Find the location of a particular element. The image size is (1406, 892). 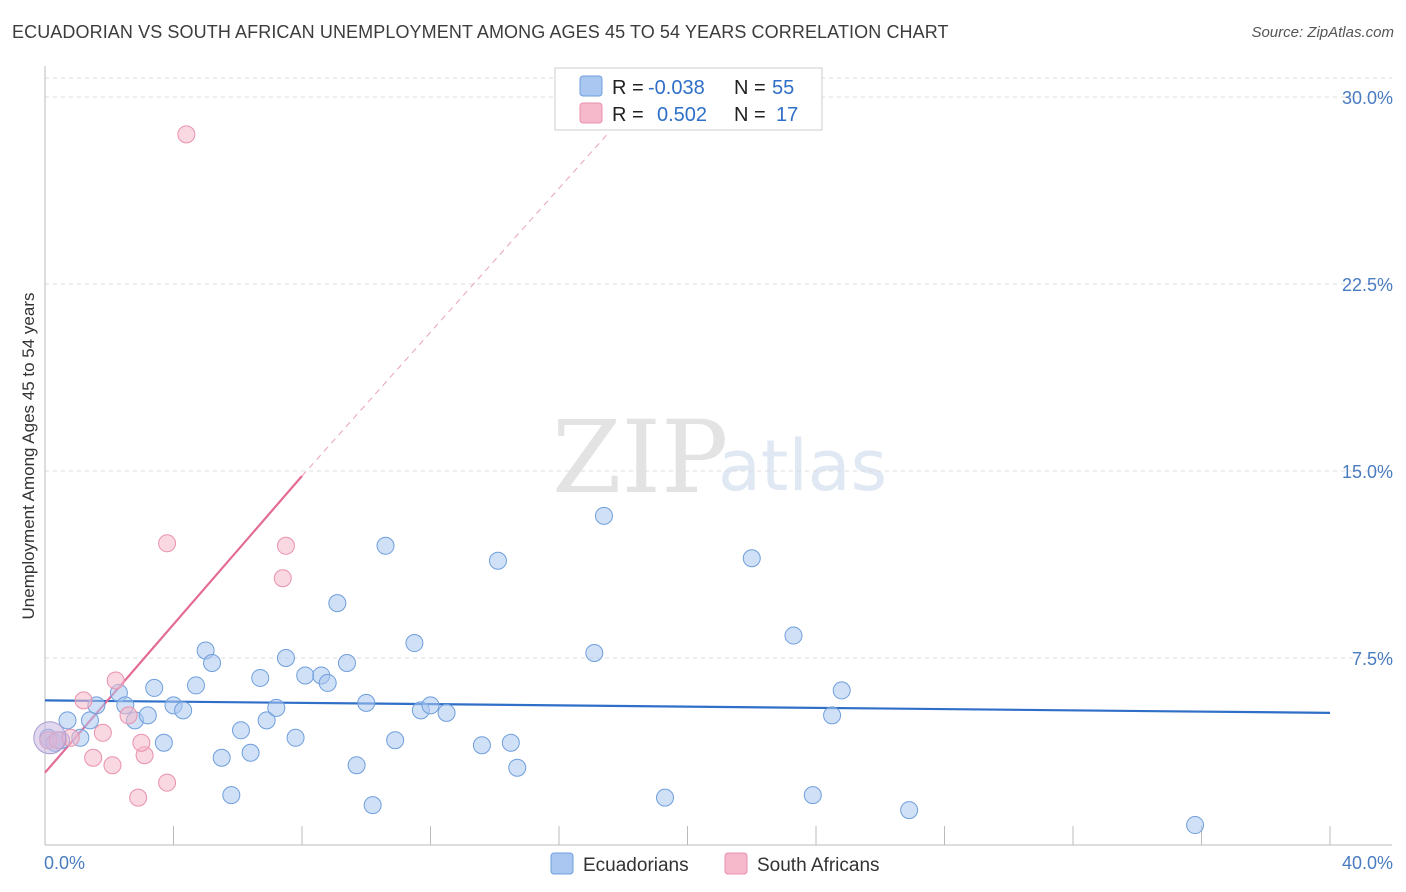

bottom-legend: Ecuadorians South Africans is located at coordinates (715, 864).